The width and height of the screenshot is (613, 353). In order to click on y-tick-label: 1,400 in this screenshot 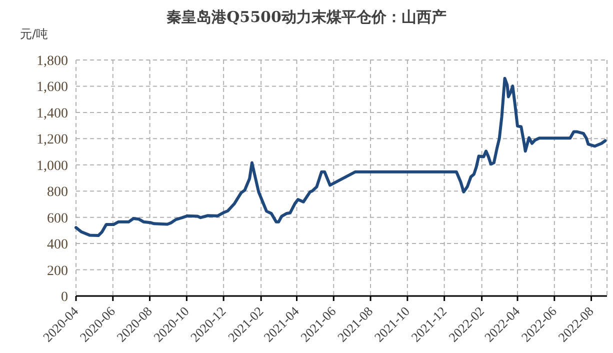, I will do `click(52, 114)`.